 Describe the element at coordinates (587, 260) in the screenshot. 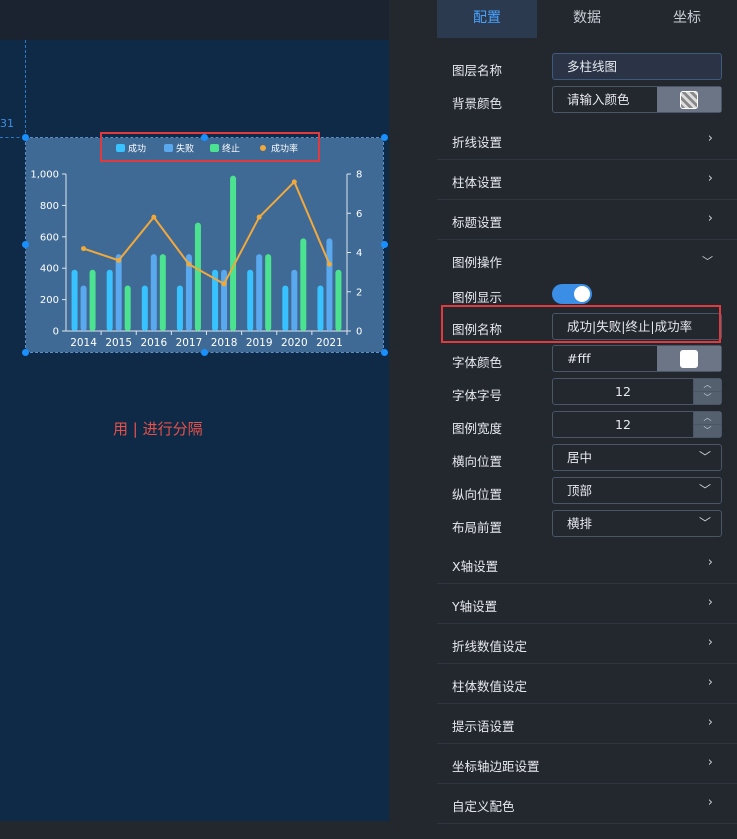

I see `section-legend-ops: 图例操作 ﹀` at that location.